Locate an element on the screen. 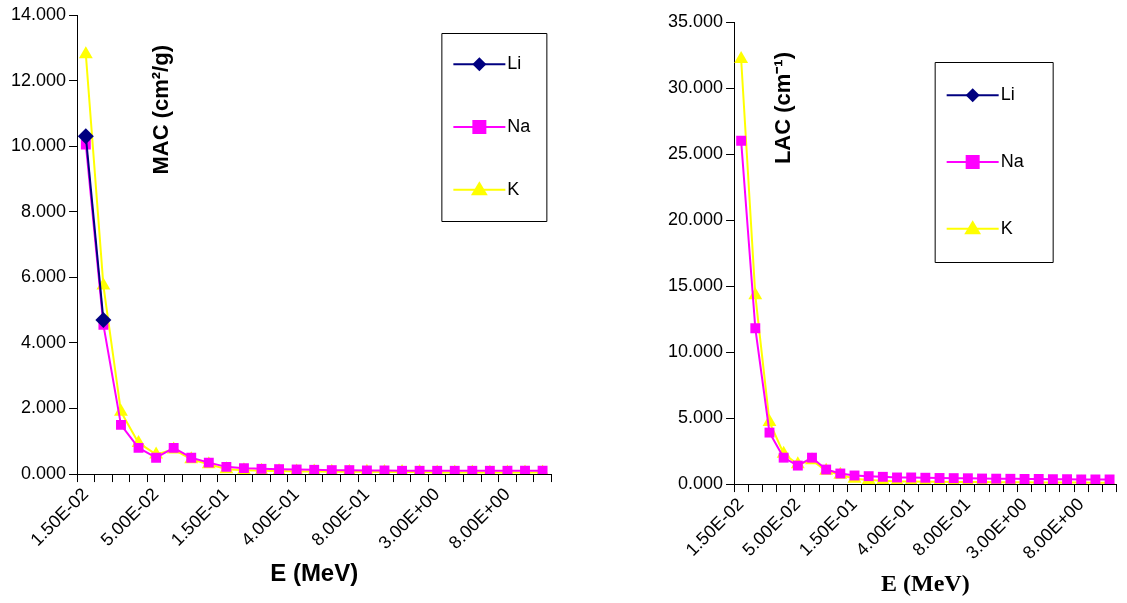 Image resolution: width=1127 pixels, height=603 pixels. y-tick-label: 25.000 is located at coordinates (695, 152).